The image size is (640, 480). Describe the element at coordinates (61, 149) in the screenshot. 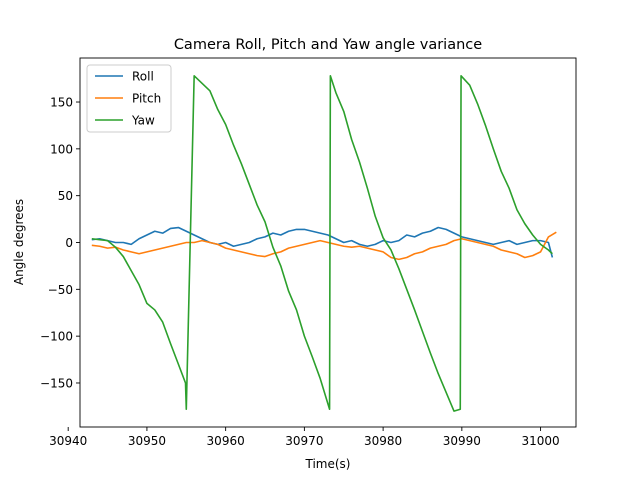

I see `y-tick-label: 100` at that location.